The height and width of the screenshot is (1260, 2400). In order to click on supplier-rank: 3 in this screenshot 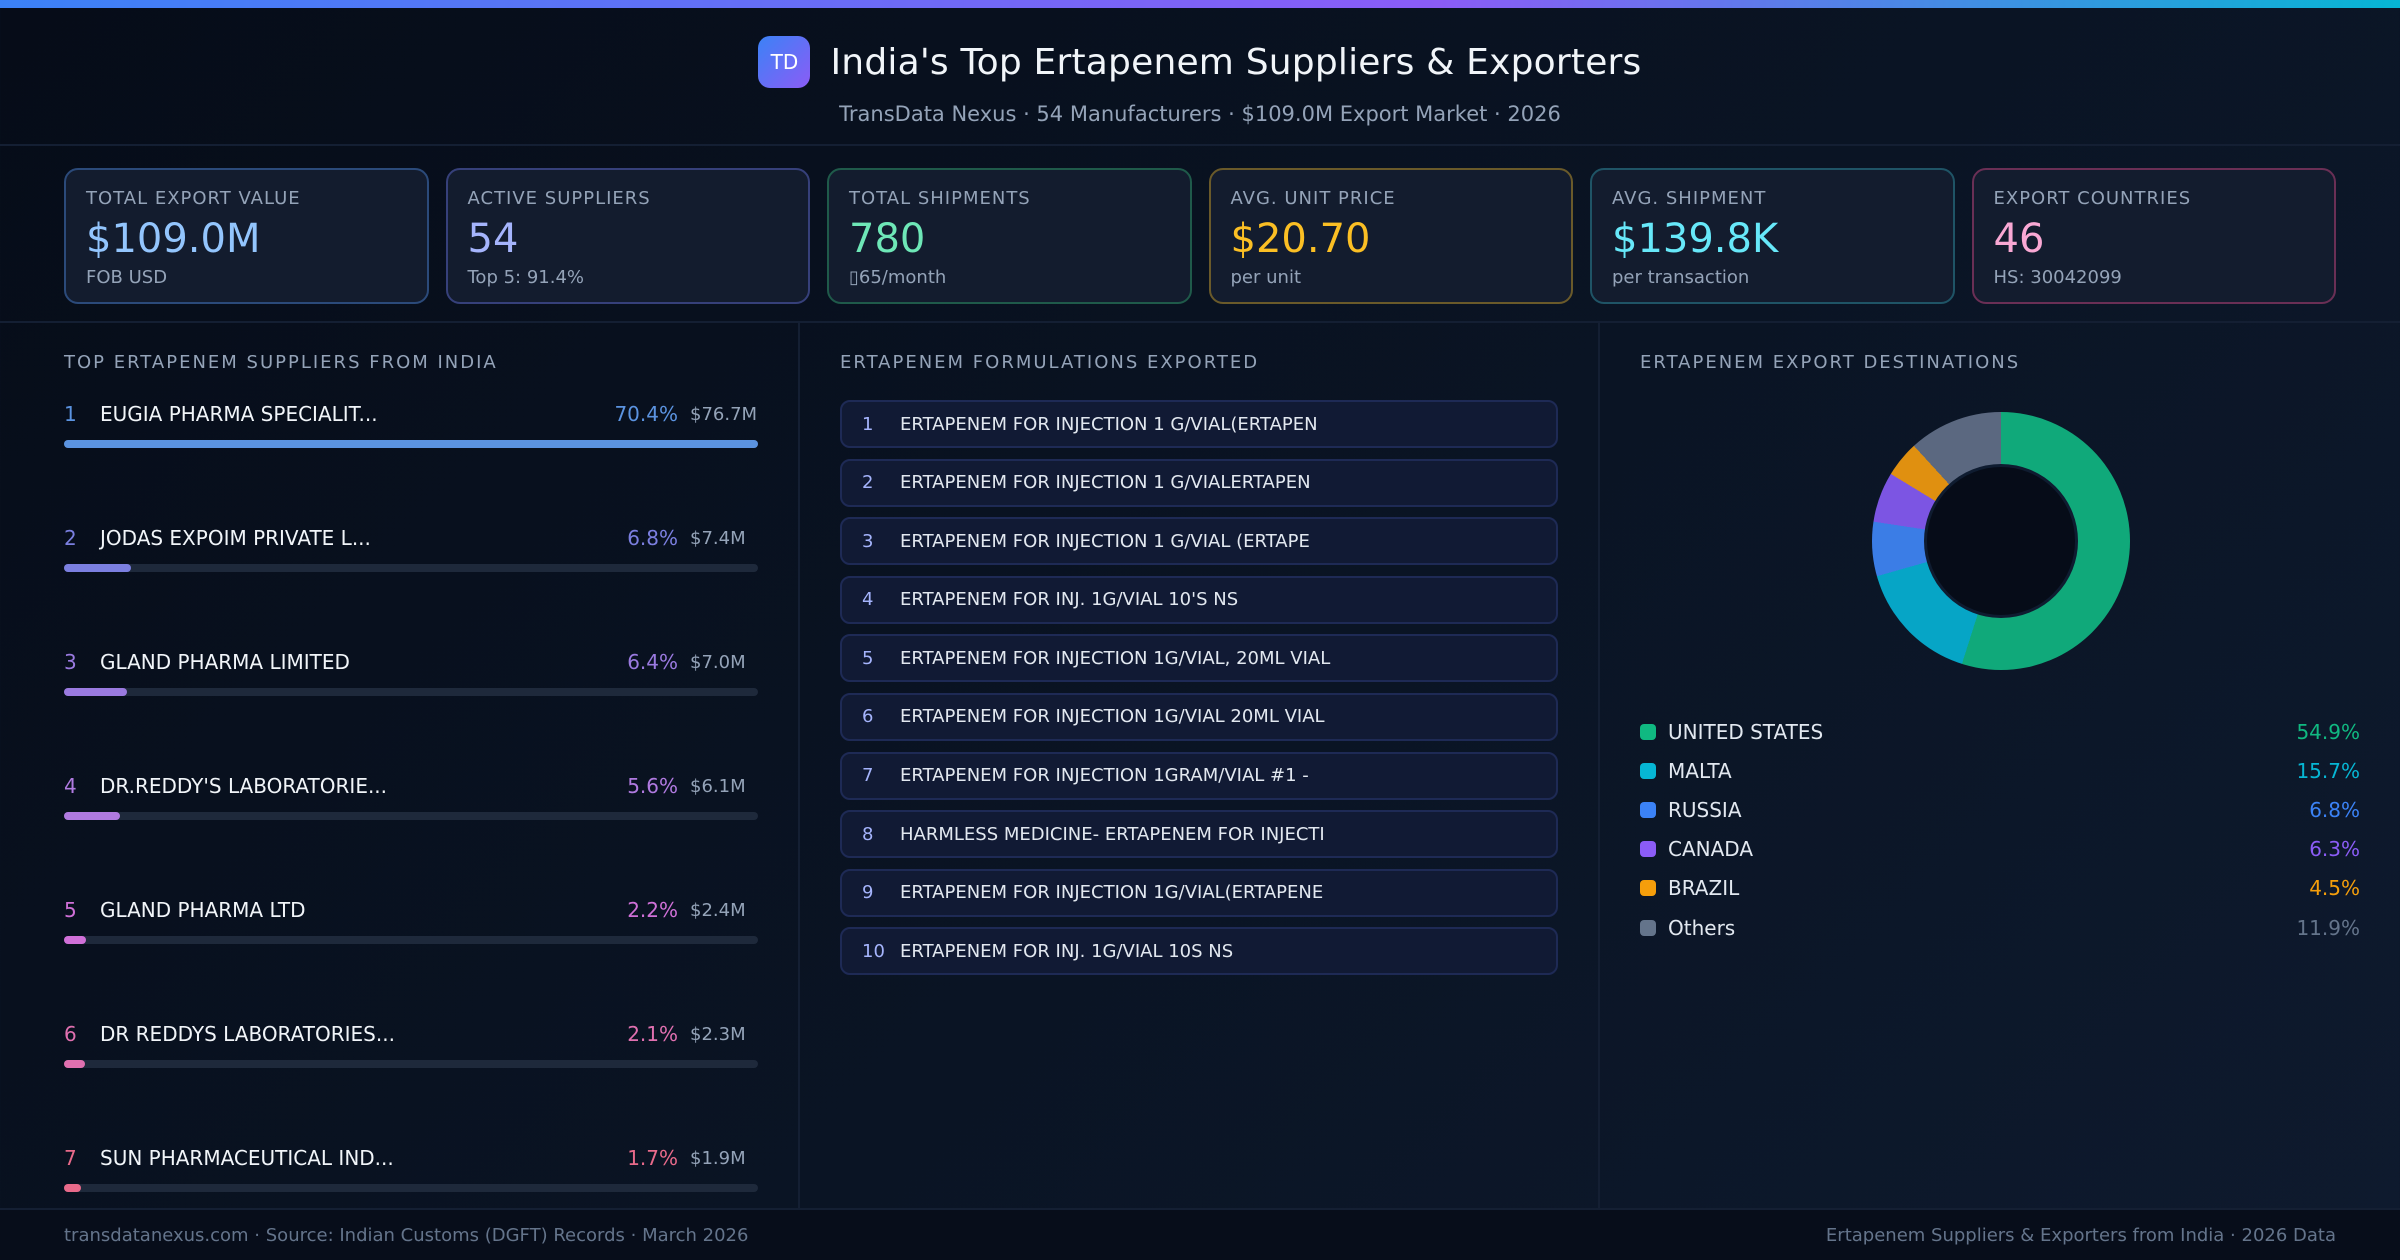, I will do `click(70, 662)`.